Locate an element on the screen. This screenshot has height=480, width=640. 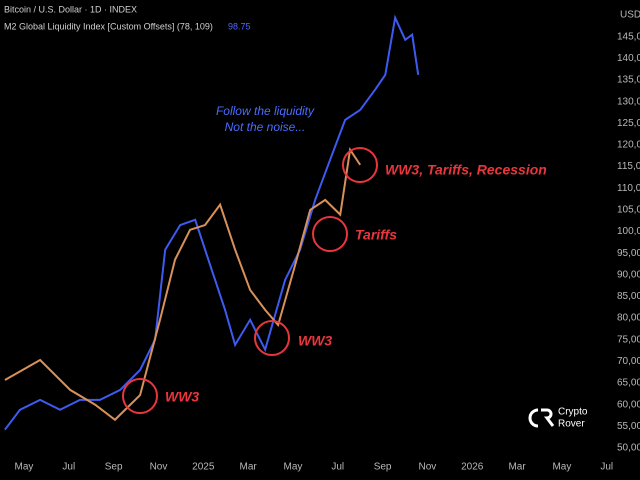
annotation: Tariffs is located at coordinates (376, 235).